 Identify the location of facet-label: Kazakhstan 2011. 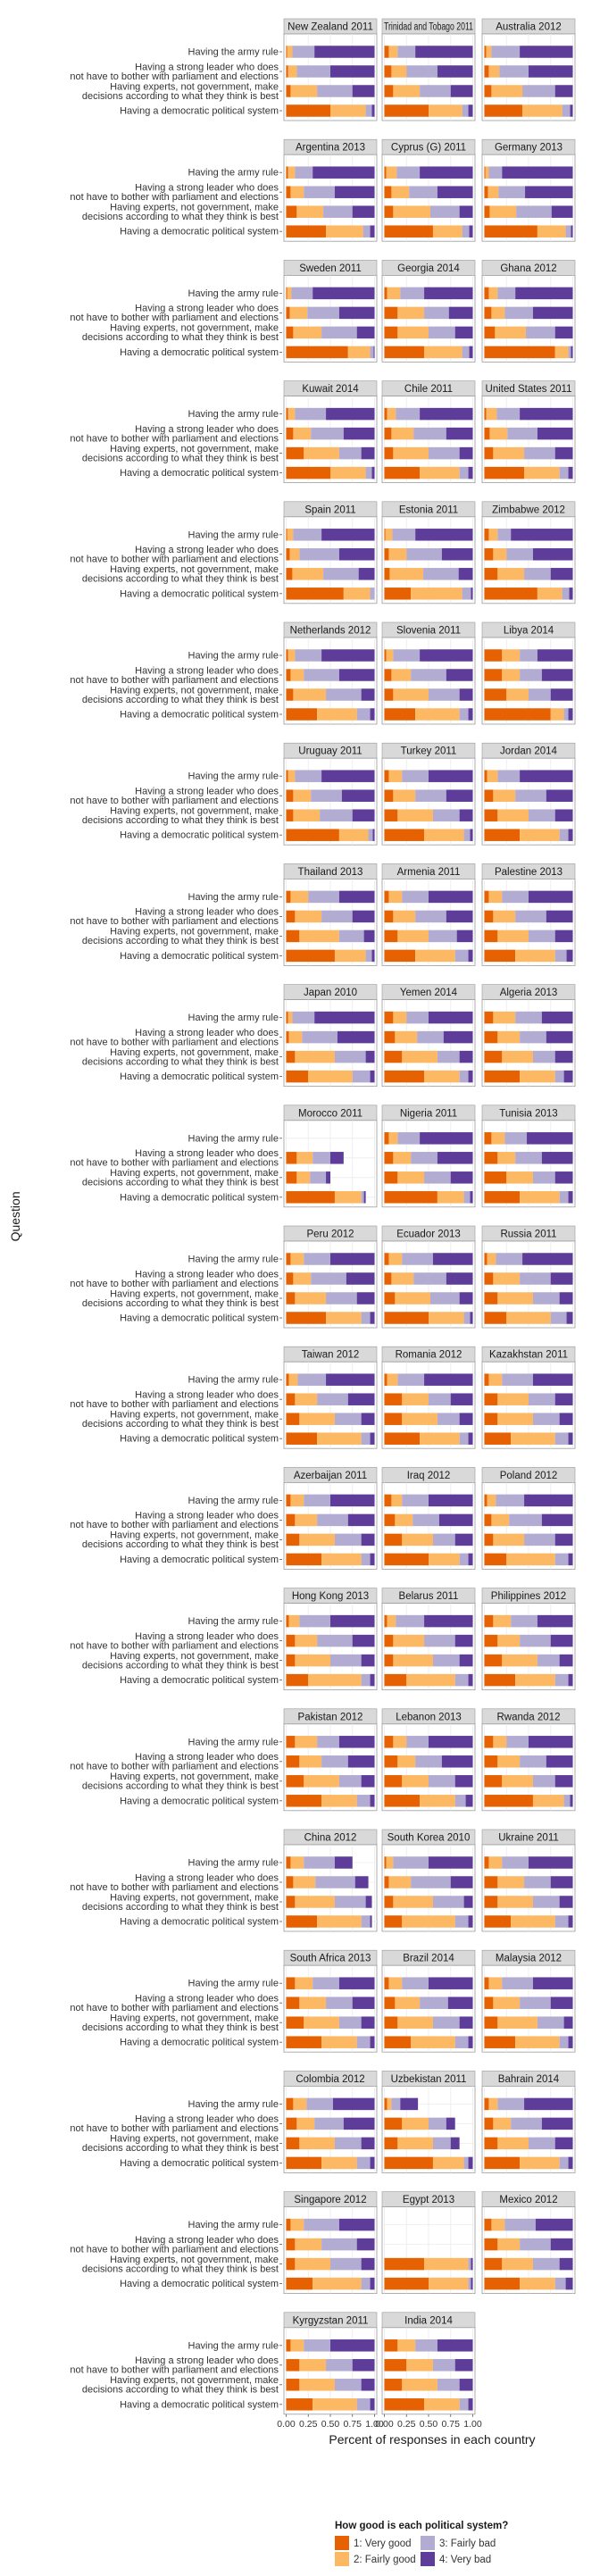
(529, 1355).